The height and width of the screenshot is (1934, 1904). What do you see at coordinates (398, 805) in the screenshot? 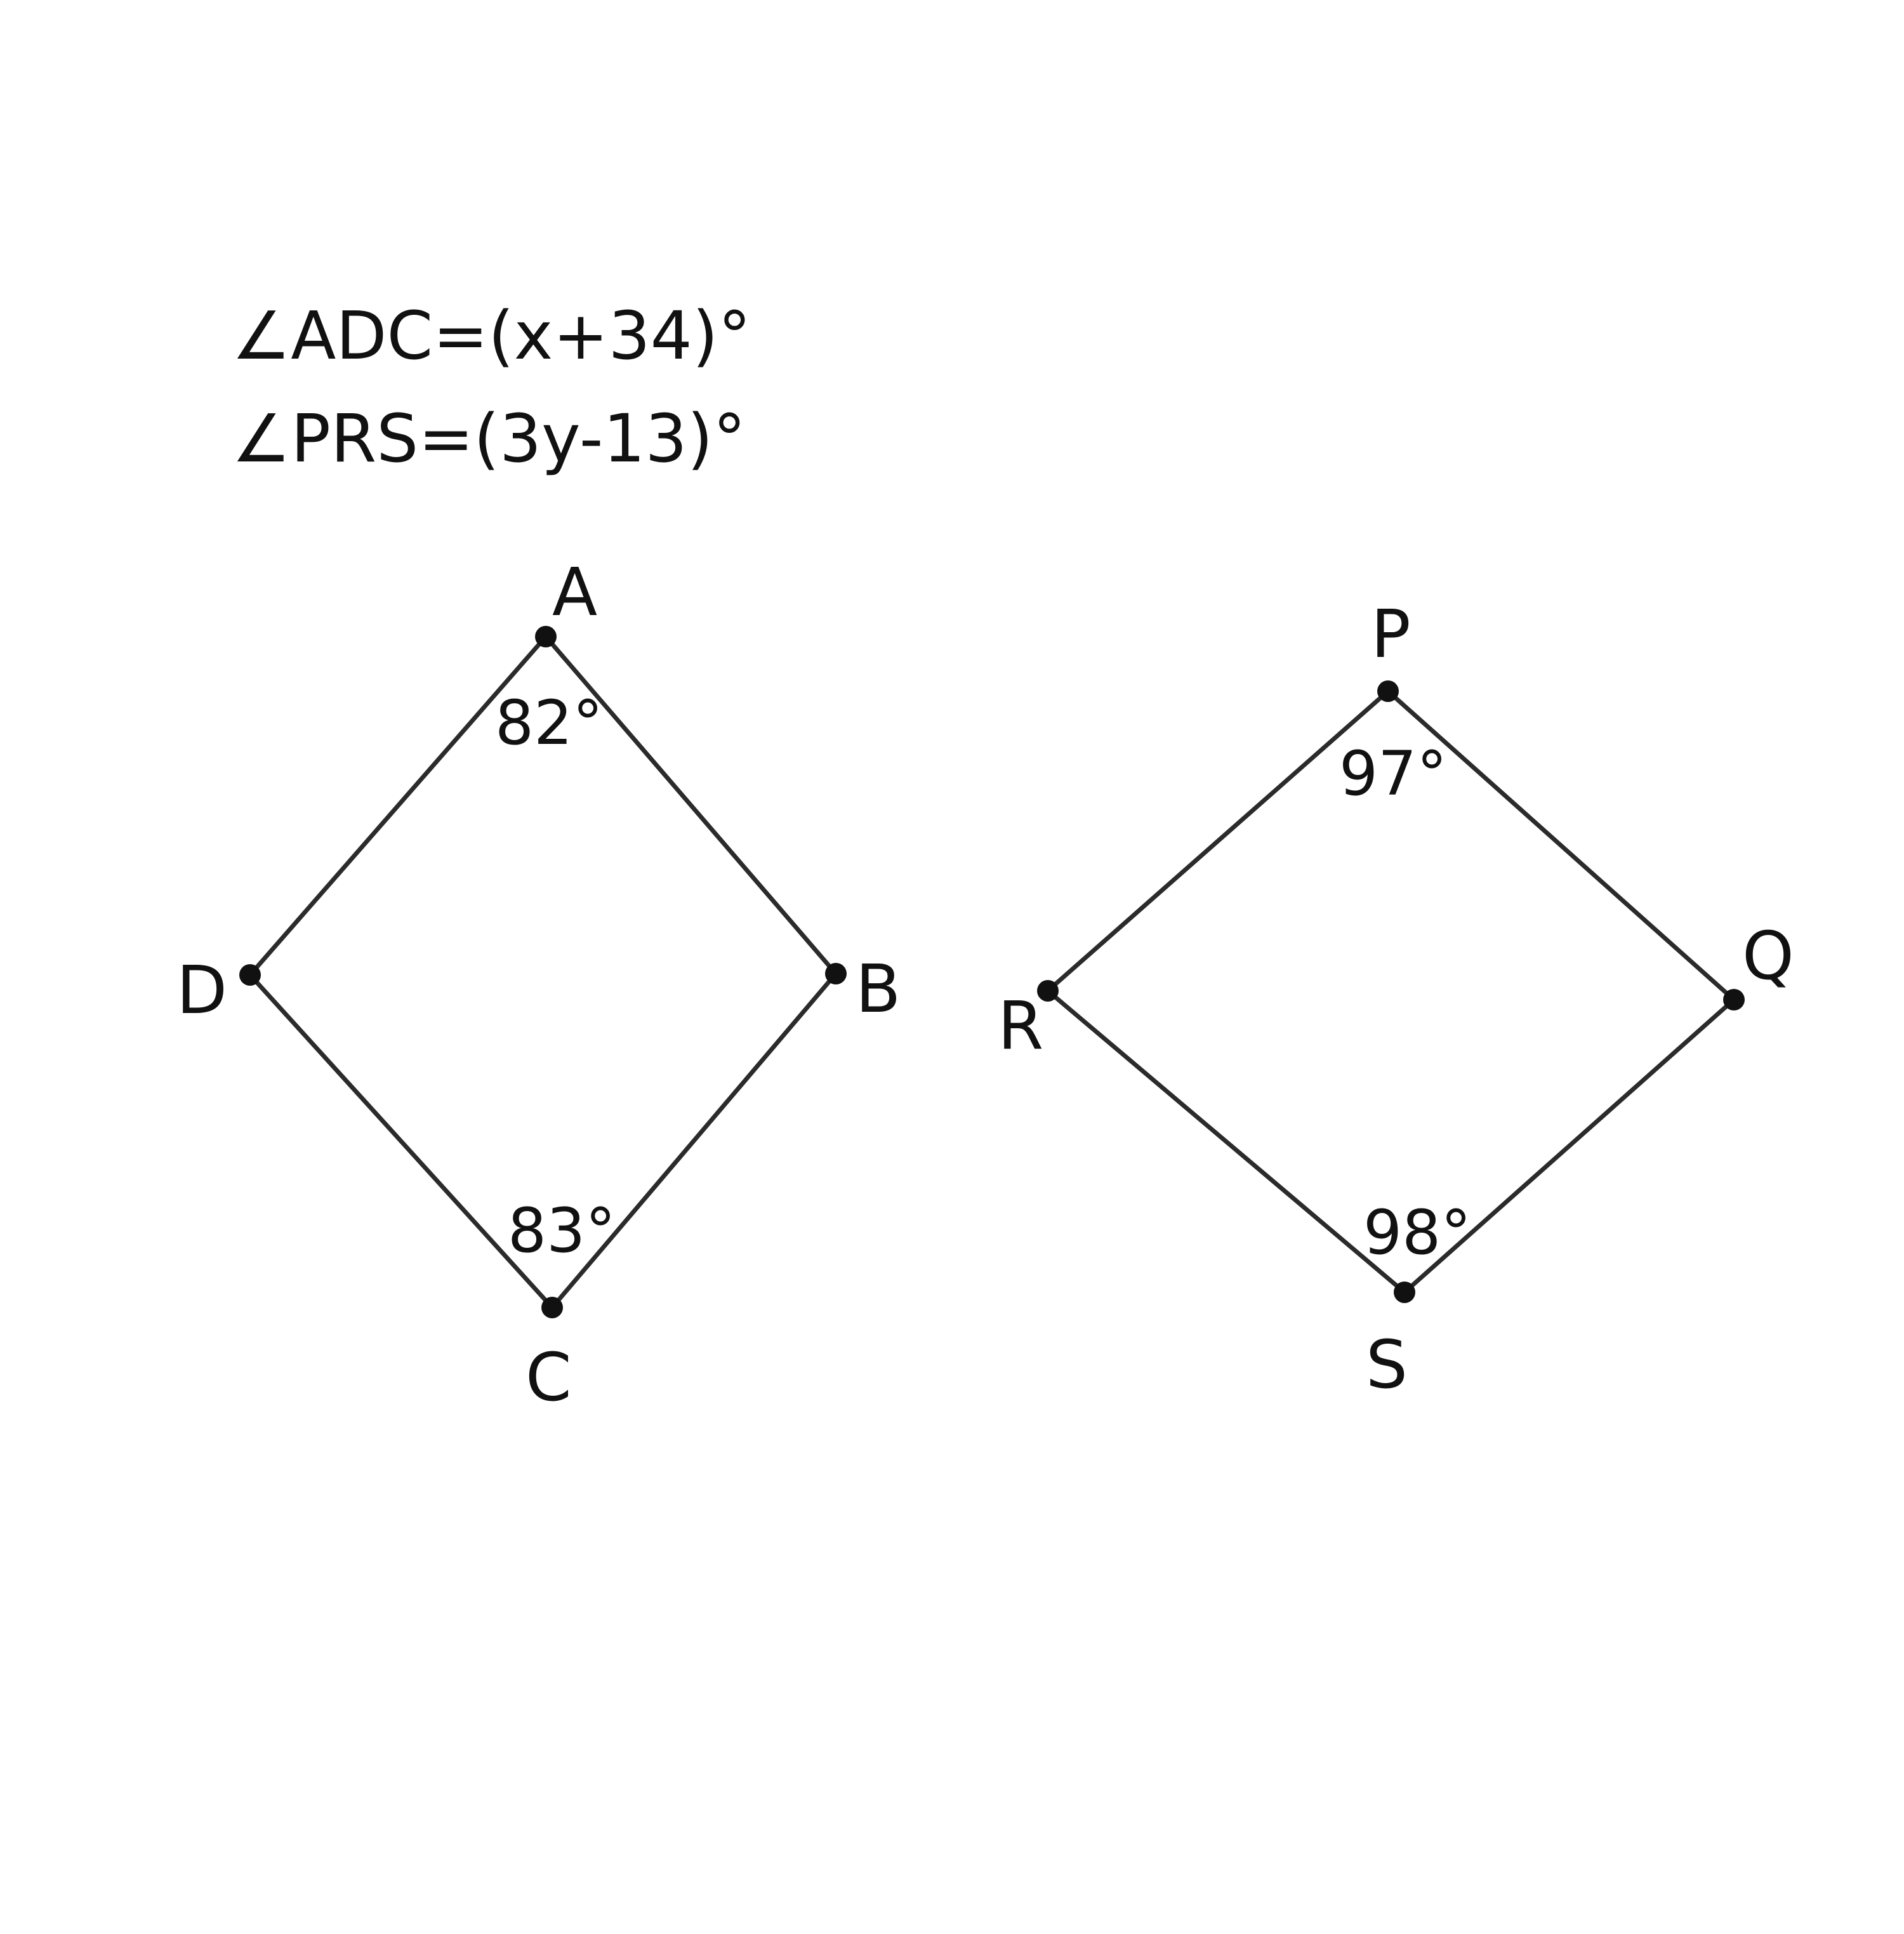
I see `edge-da` at bounding box center [398, 805].